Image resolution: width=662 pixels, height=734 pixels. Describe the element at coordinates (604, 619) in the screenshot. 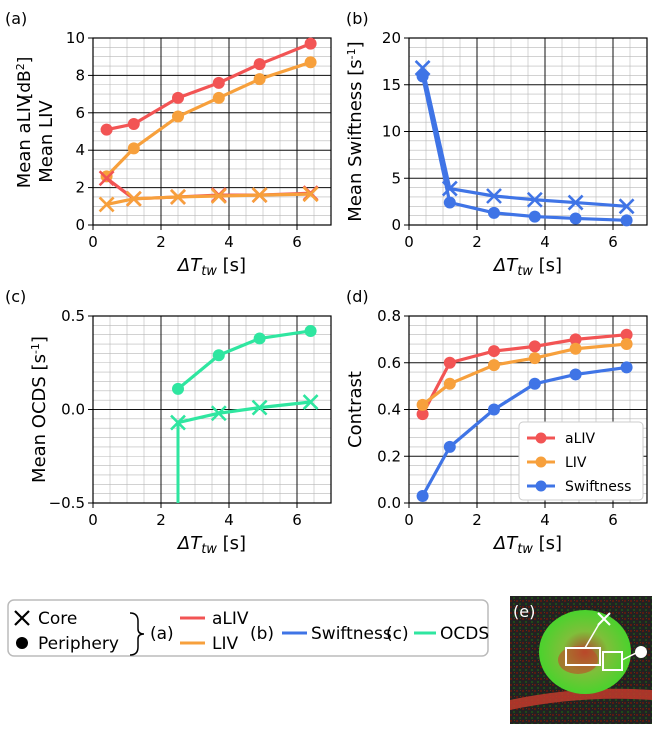

I see `core-roi-x-icon` at that location.